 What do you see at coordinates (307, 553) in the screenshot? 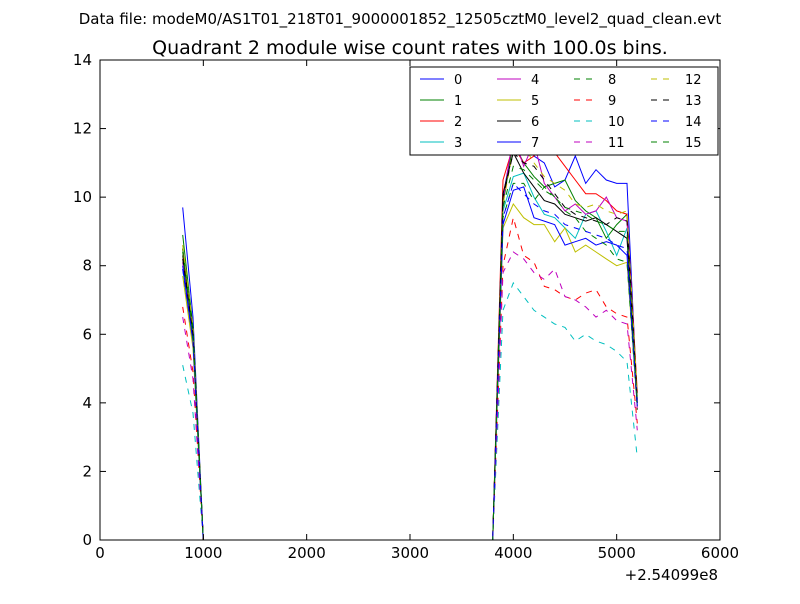
I see `x-tick-label: 2000` at bounding box center [307, 553].